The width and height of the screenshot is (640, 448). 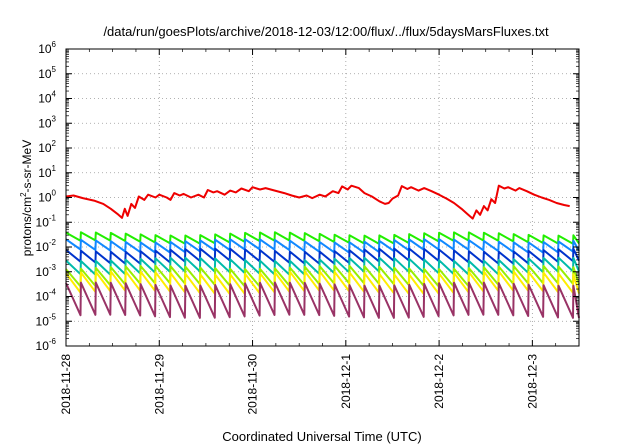 What do you see at coordinates (346, 381) in the screenshot?
I see `x-tick-label: 2018-12-1` at bounding box center [346, 381].